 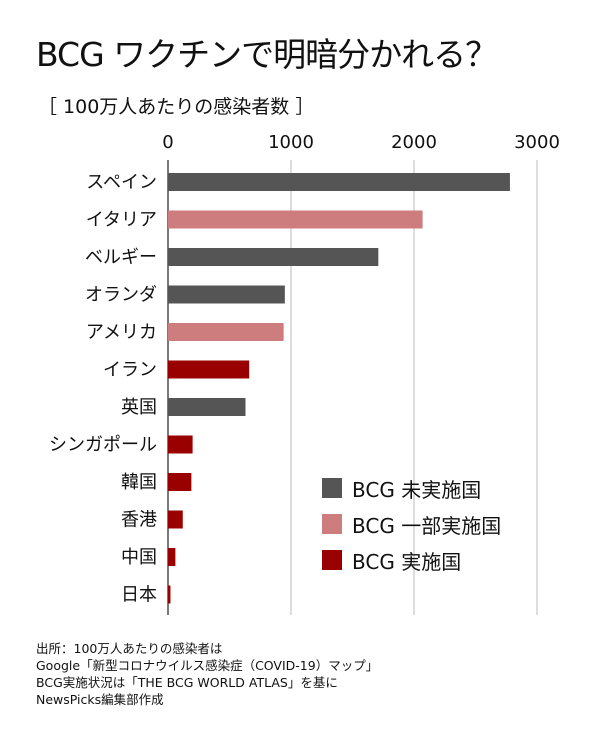 What do you see at coordinates (187, 682) in the screenshot?
I see `source-line-3: BCG実施状況は「THE BCG WORLD ATLAS」を基に` at bounding box center [187, 682].